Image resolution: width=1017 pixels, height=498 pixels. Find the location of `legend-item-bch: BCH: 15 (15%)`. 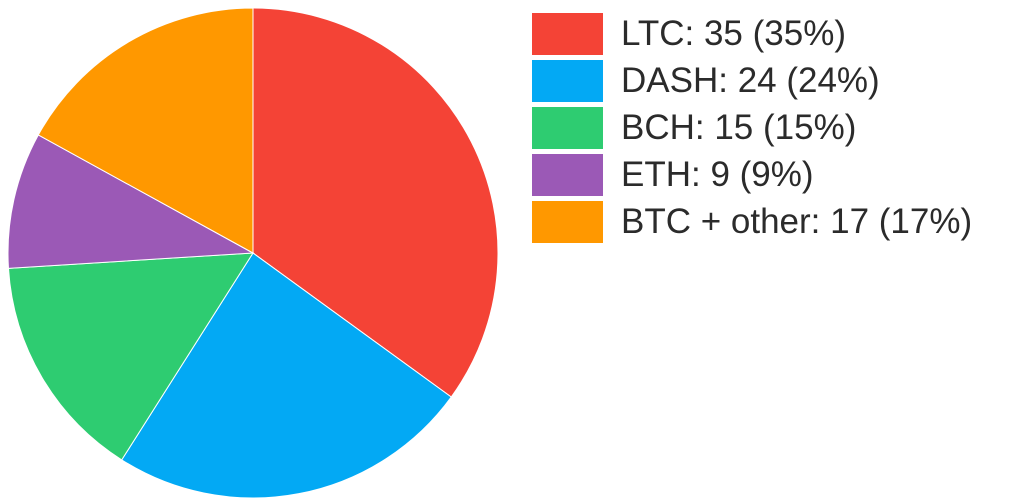

legend-item-bch: BCH: 15 (15%) is located at coordinates (772, 127).